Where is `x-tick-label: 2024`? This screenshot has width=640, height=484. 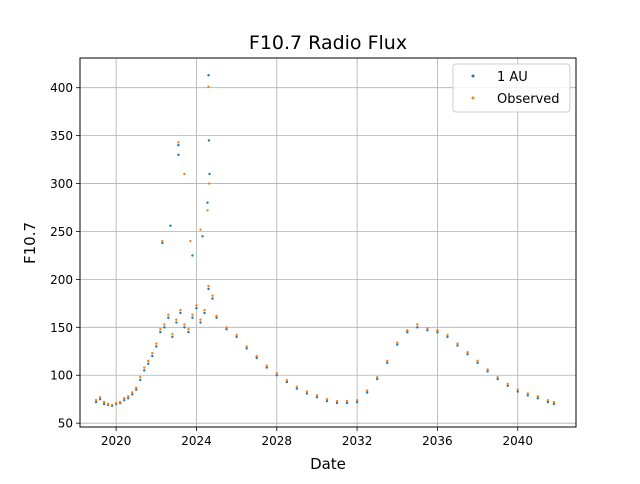
x-tick-label: 2024 is located at coordinates (196, 441).